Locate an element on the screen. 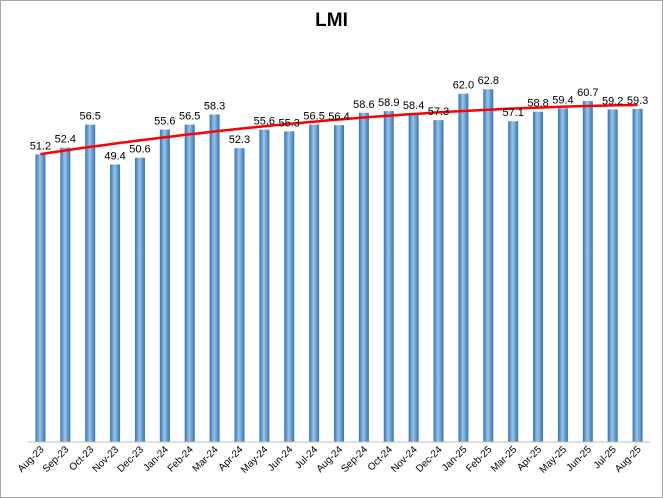 This screenshot has height=498, width=663. value-label-Sep-24: 58.6 is located at coordinates (363, 105).